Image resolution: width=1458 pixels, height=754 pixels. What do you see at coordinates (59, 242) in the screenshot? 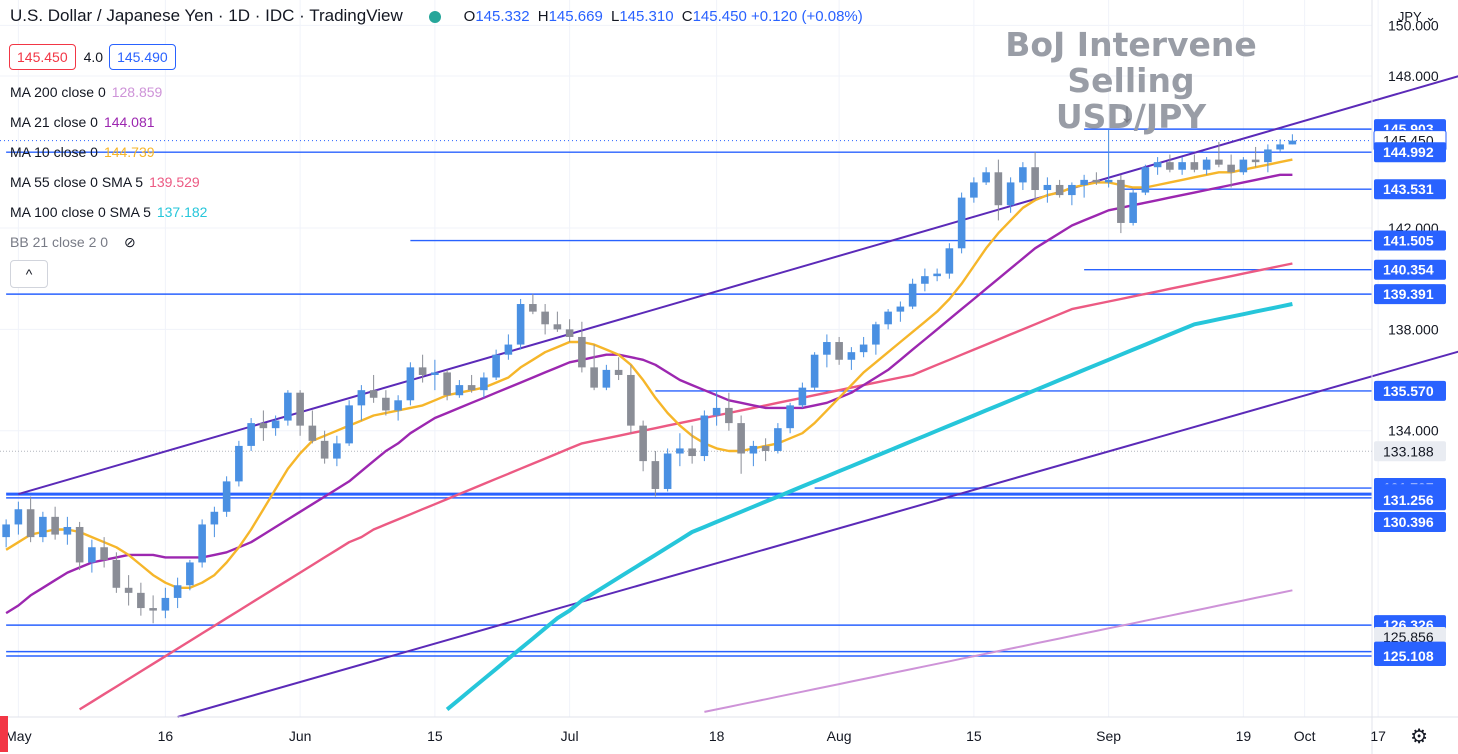
I see `indicator-label: BB 21 close 2 0` at bounding box center [59, 242].